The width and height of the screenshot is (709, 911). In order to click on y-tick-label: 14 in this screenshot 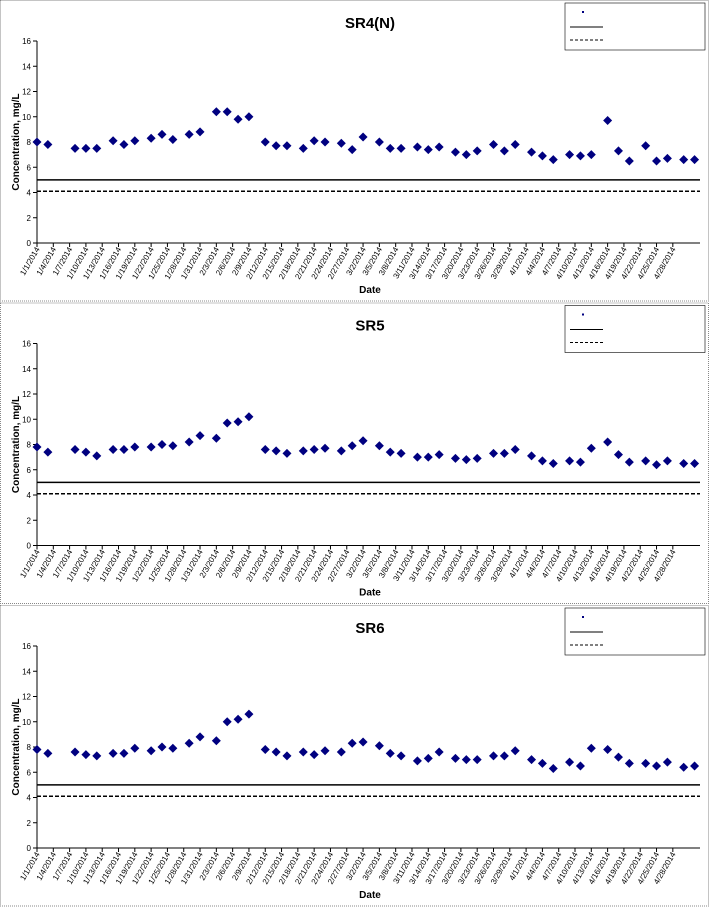, I will do `click(26, 66)`.